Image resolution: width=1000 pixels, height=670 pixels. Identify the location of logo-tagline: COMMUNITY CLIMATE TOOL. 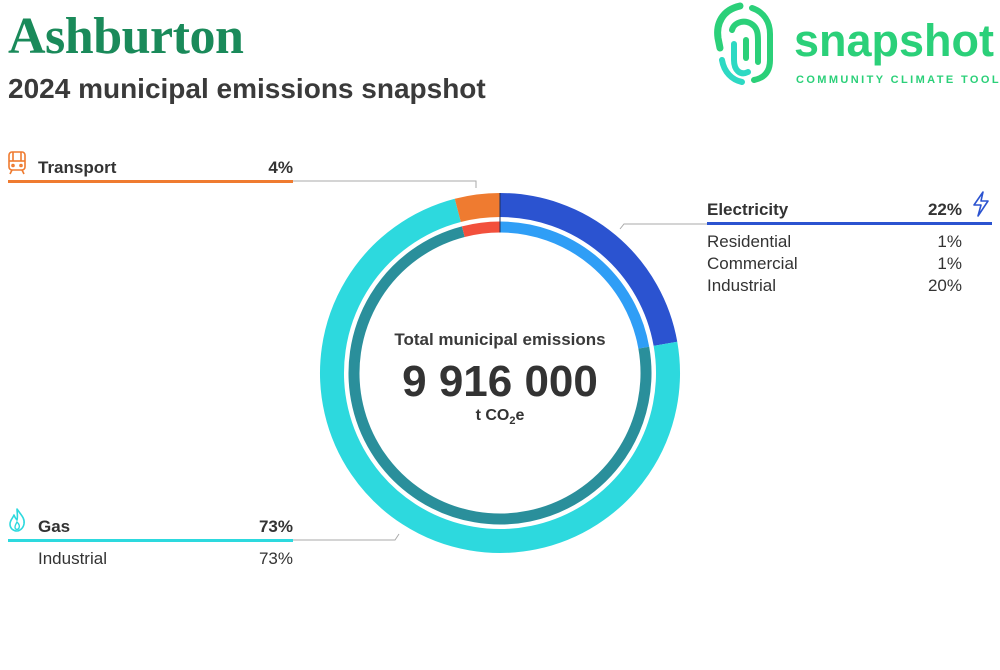
(898, 80).